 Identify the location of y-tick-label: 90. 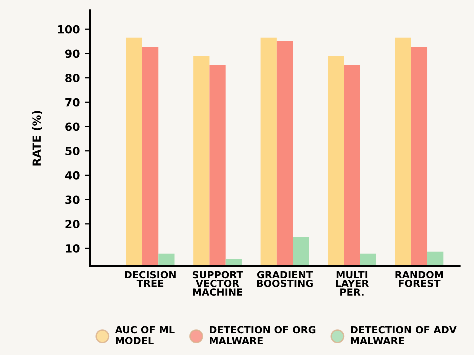
(72, 54).